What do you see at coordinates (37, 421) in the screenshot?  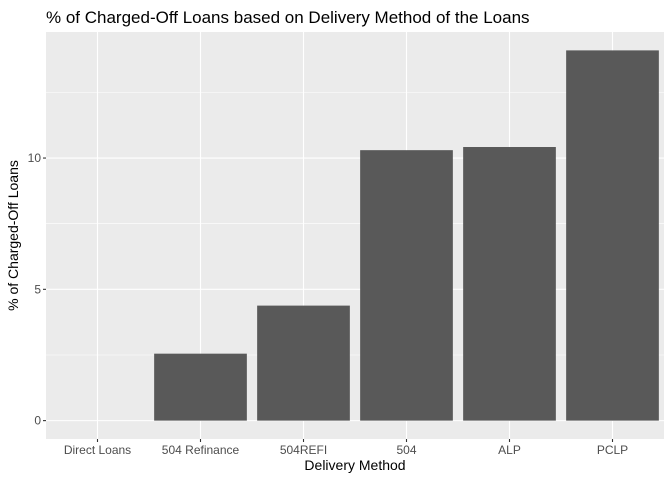 I see `y-tick-label: 0` at bounding box center [37, 421].